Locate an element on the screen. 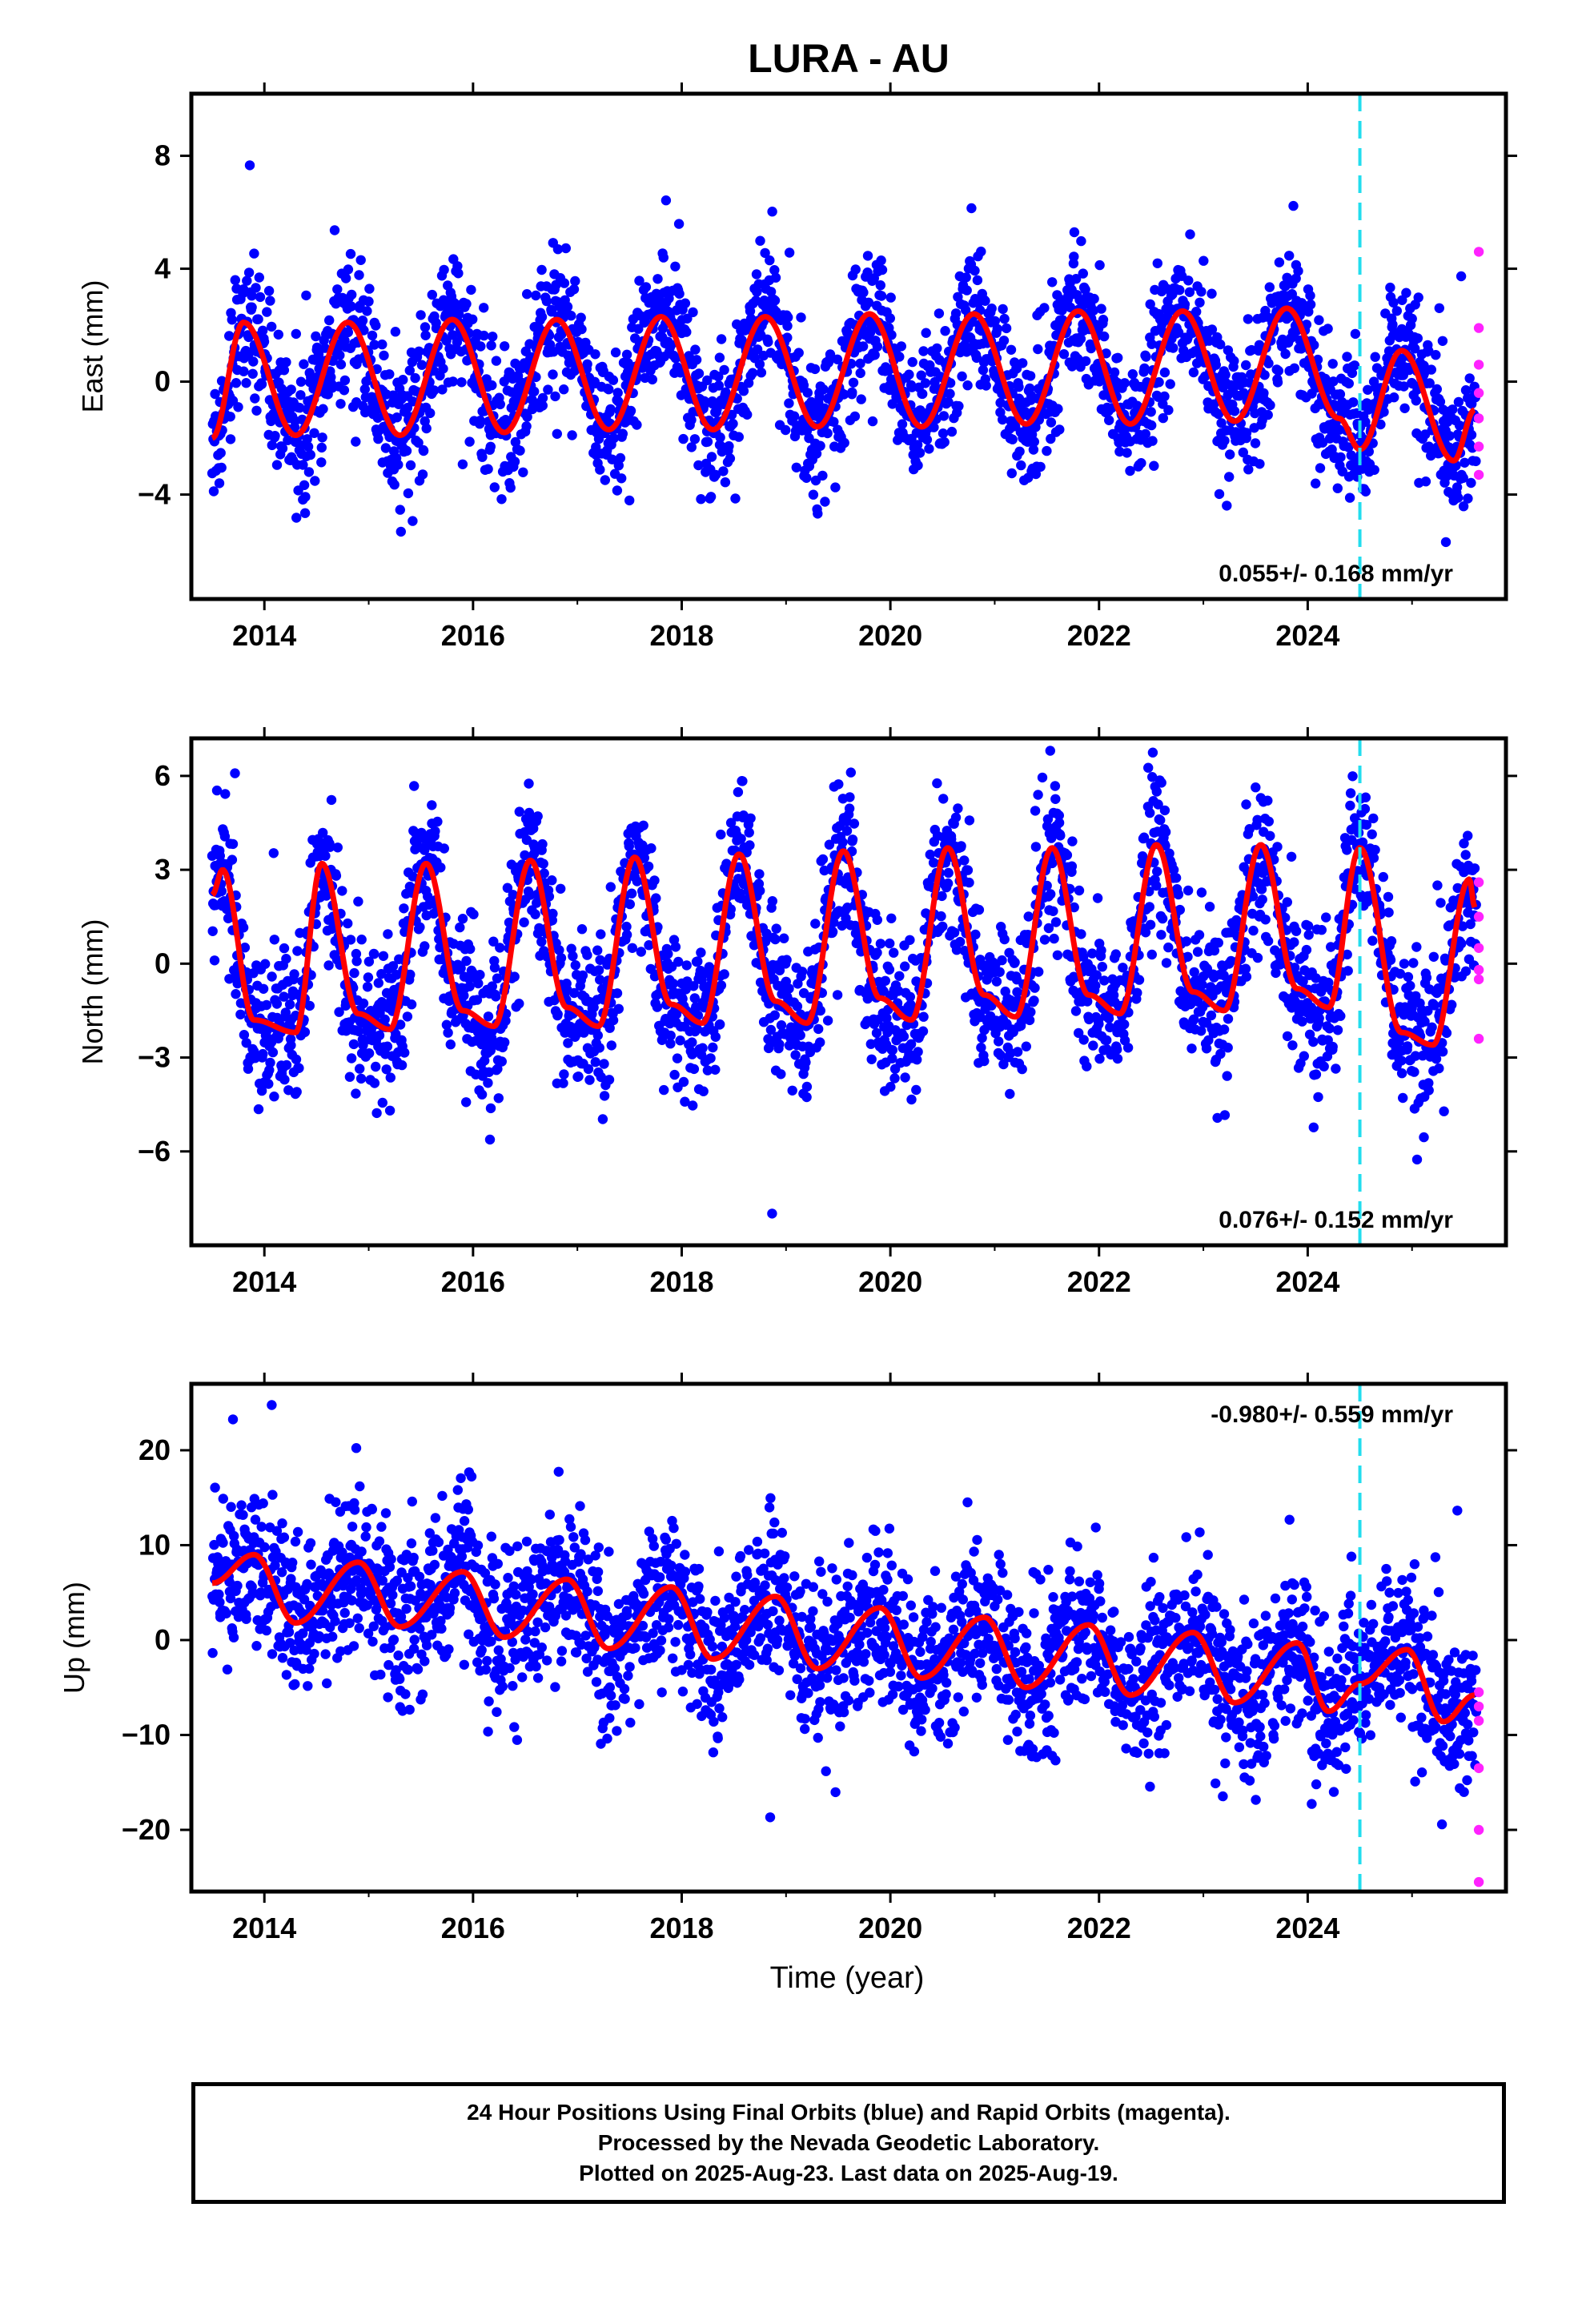 This screenshot has width=1582, height=2324. y-tick-label: 4 is located at coordinates (163, 268).